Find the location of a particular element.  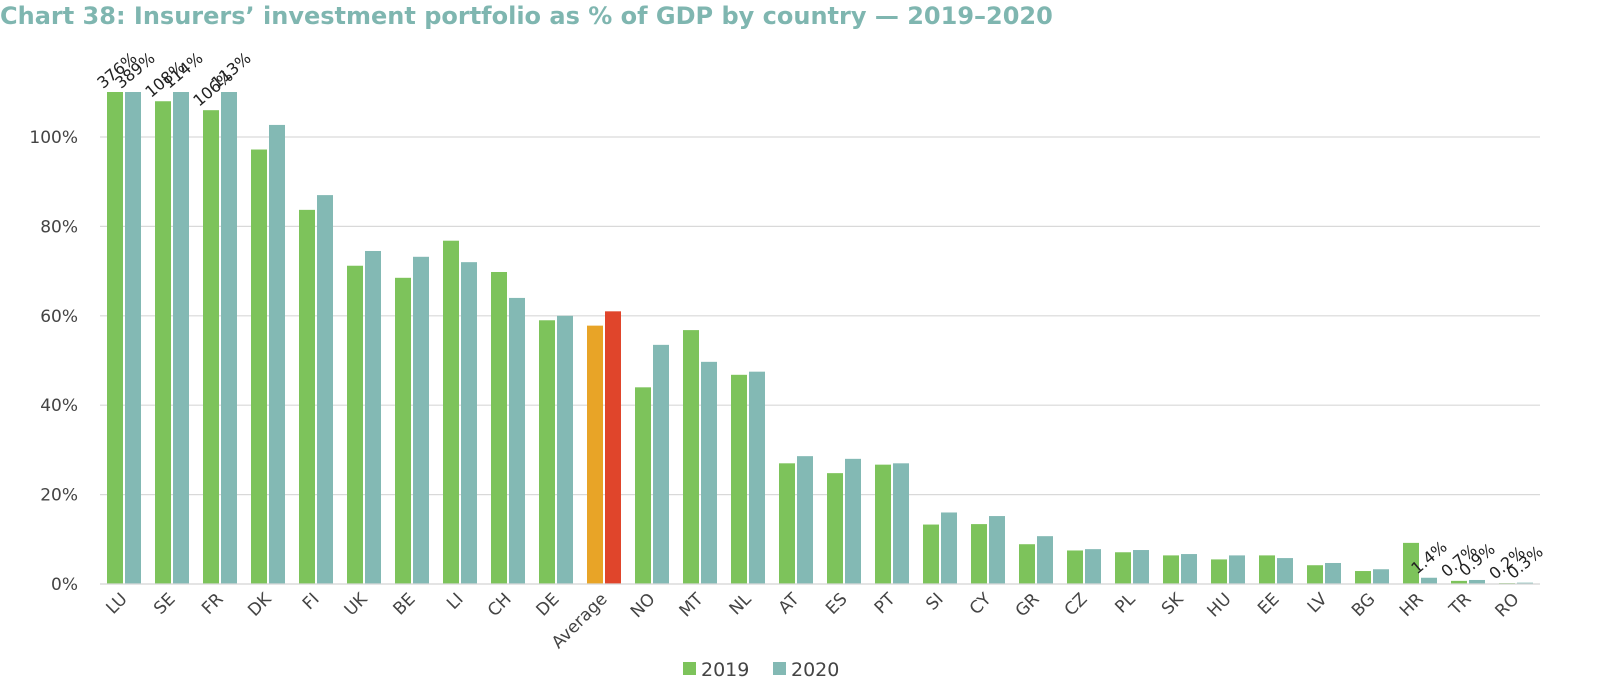

x-tick-label: CZ is located at coordinates (1076, 604).